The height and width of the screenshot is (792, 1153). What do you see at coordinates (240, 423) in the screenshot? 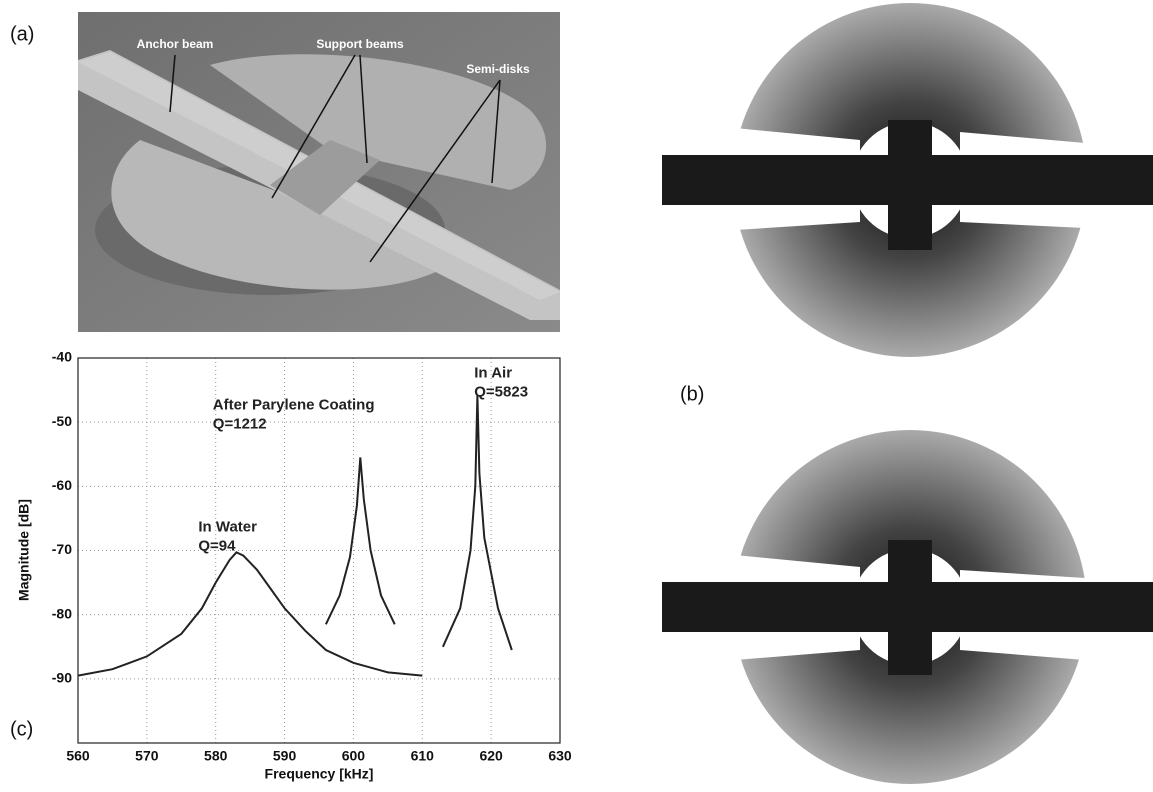
I see `annotation: Q=1212` at bounding box center [240, 423].